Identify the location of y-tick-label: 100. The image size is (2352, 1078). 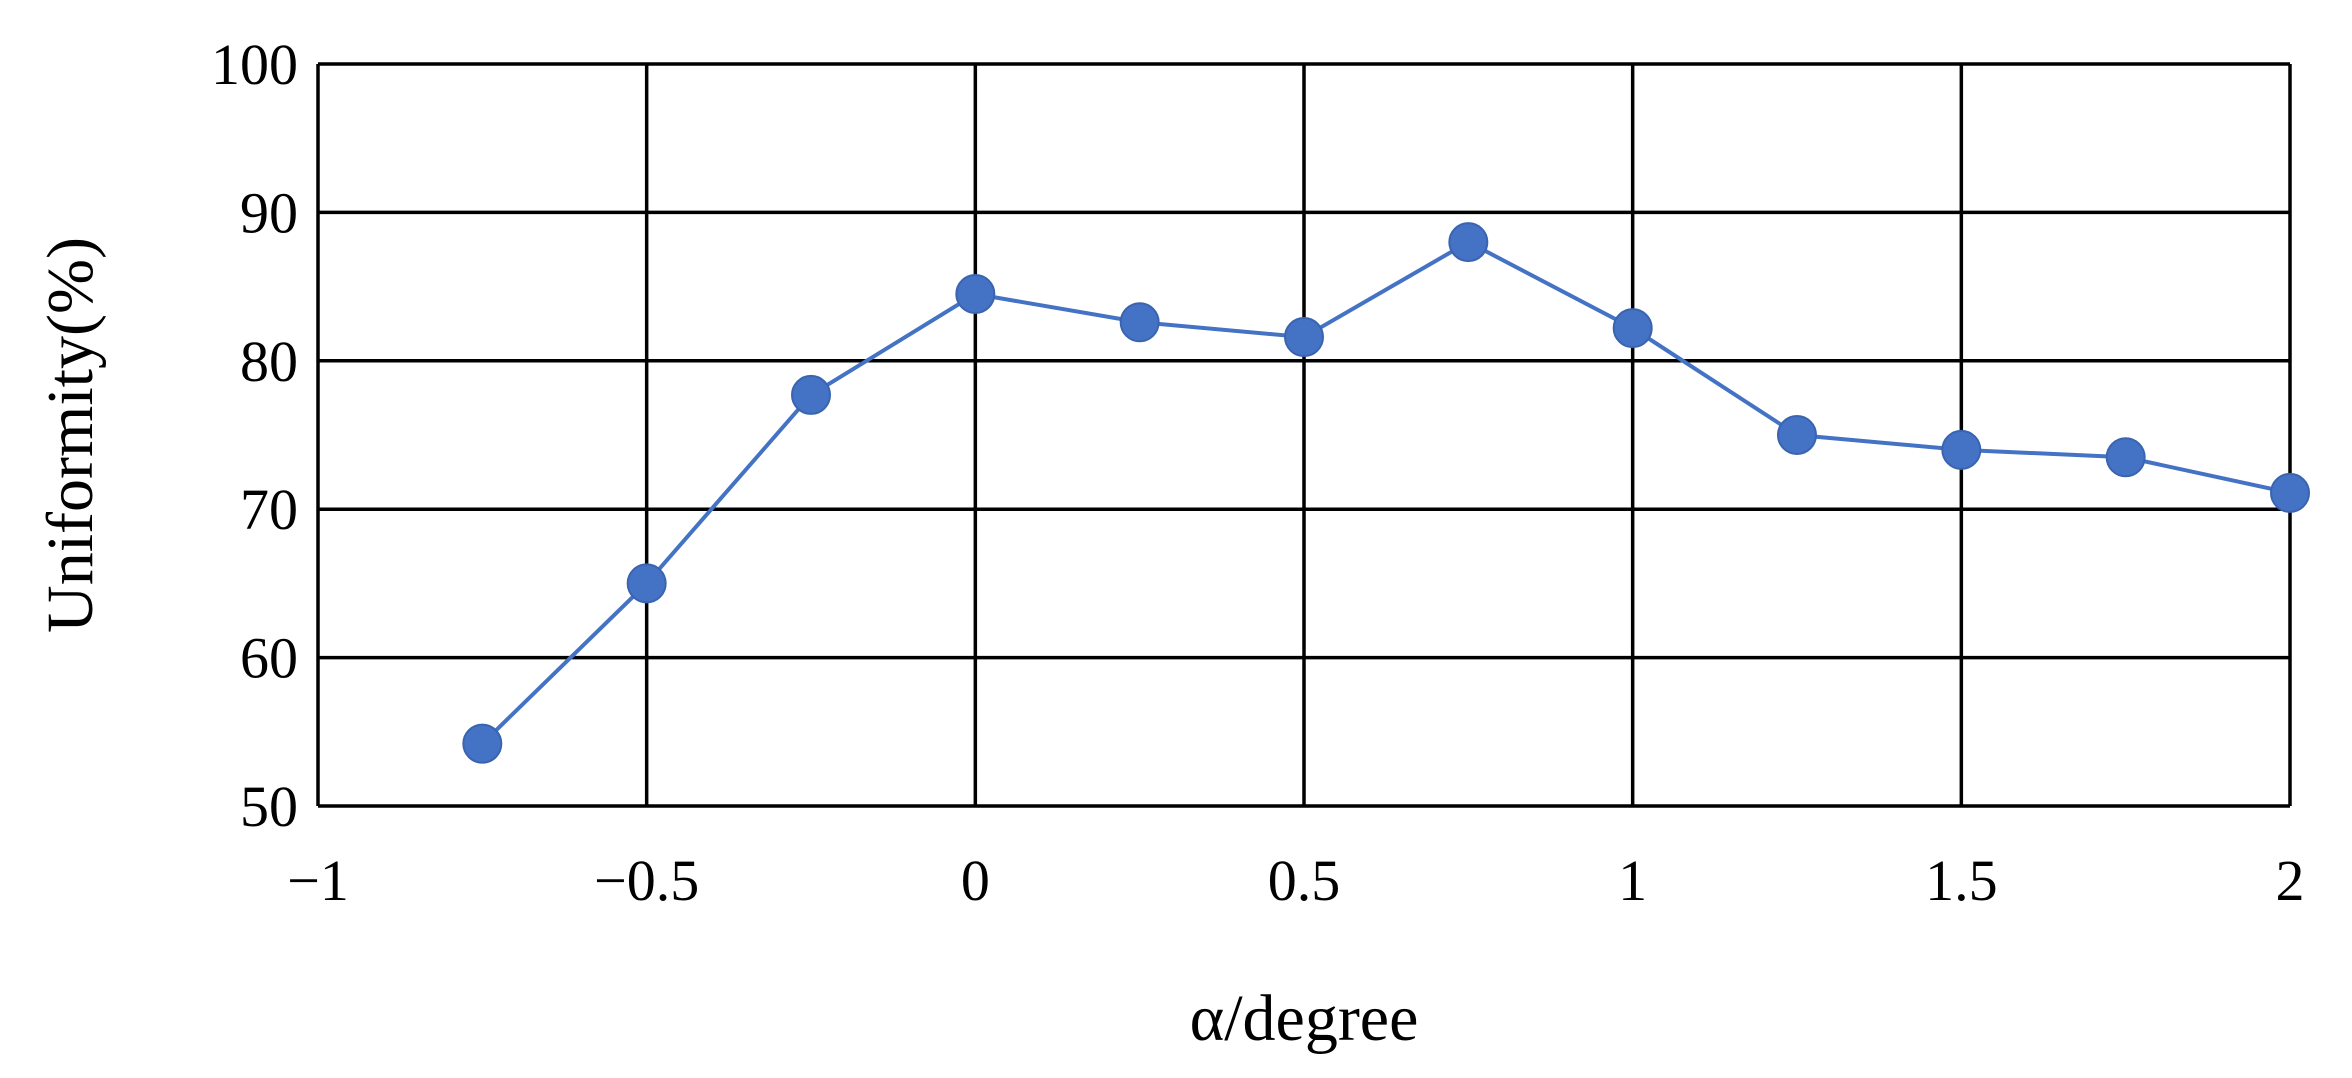
(254, 64).